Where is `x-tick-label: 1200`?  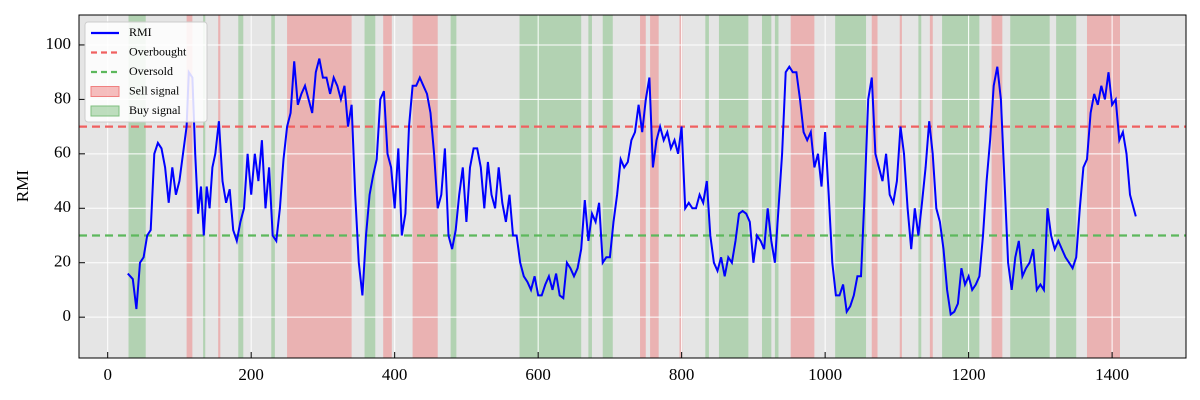 x-tick-label: 1200 is located at coordinates (969, 374).